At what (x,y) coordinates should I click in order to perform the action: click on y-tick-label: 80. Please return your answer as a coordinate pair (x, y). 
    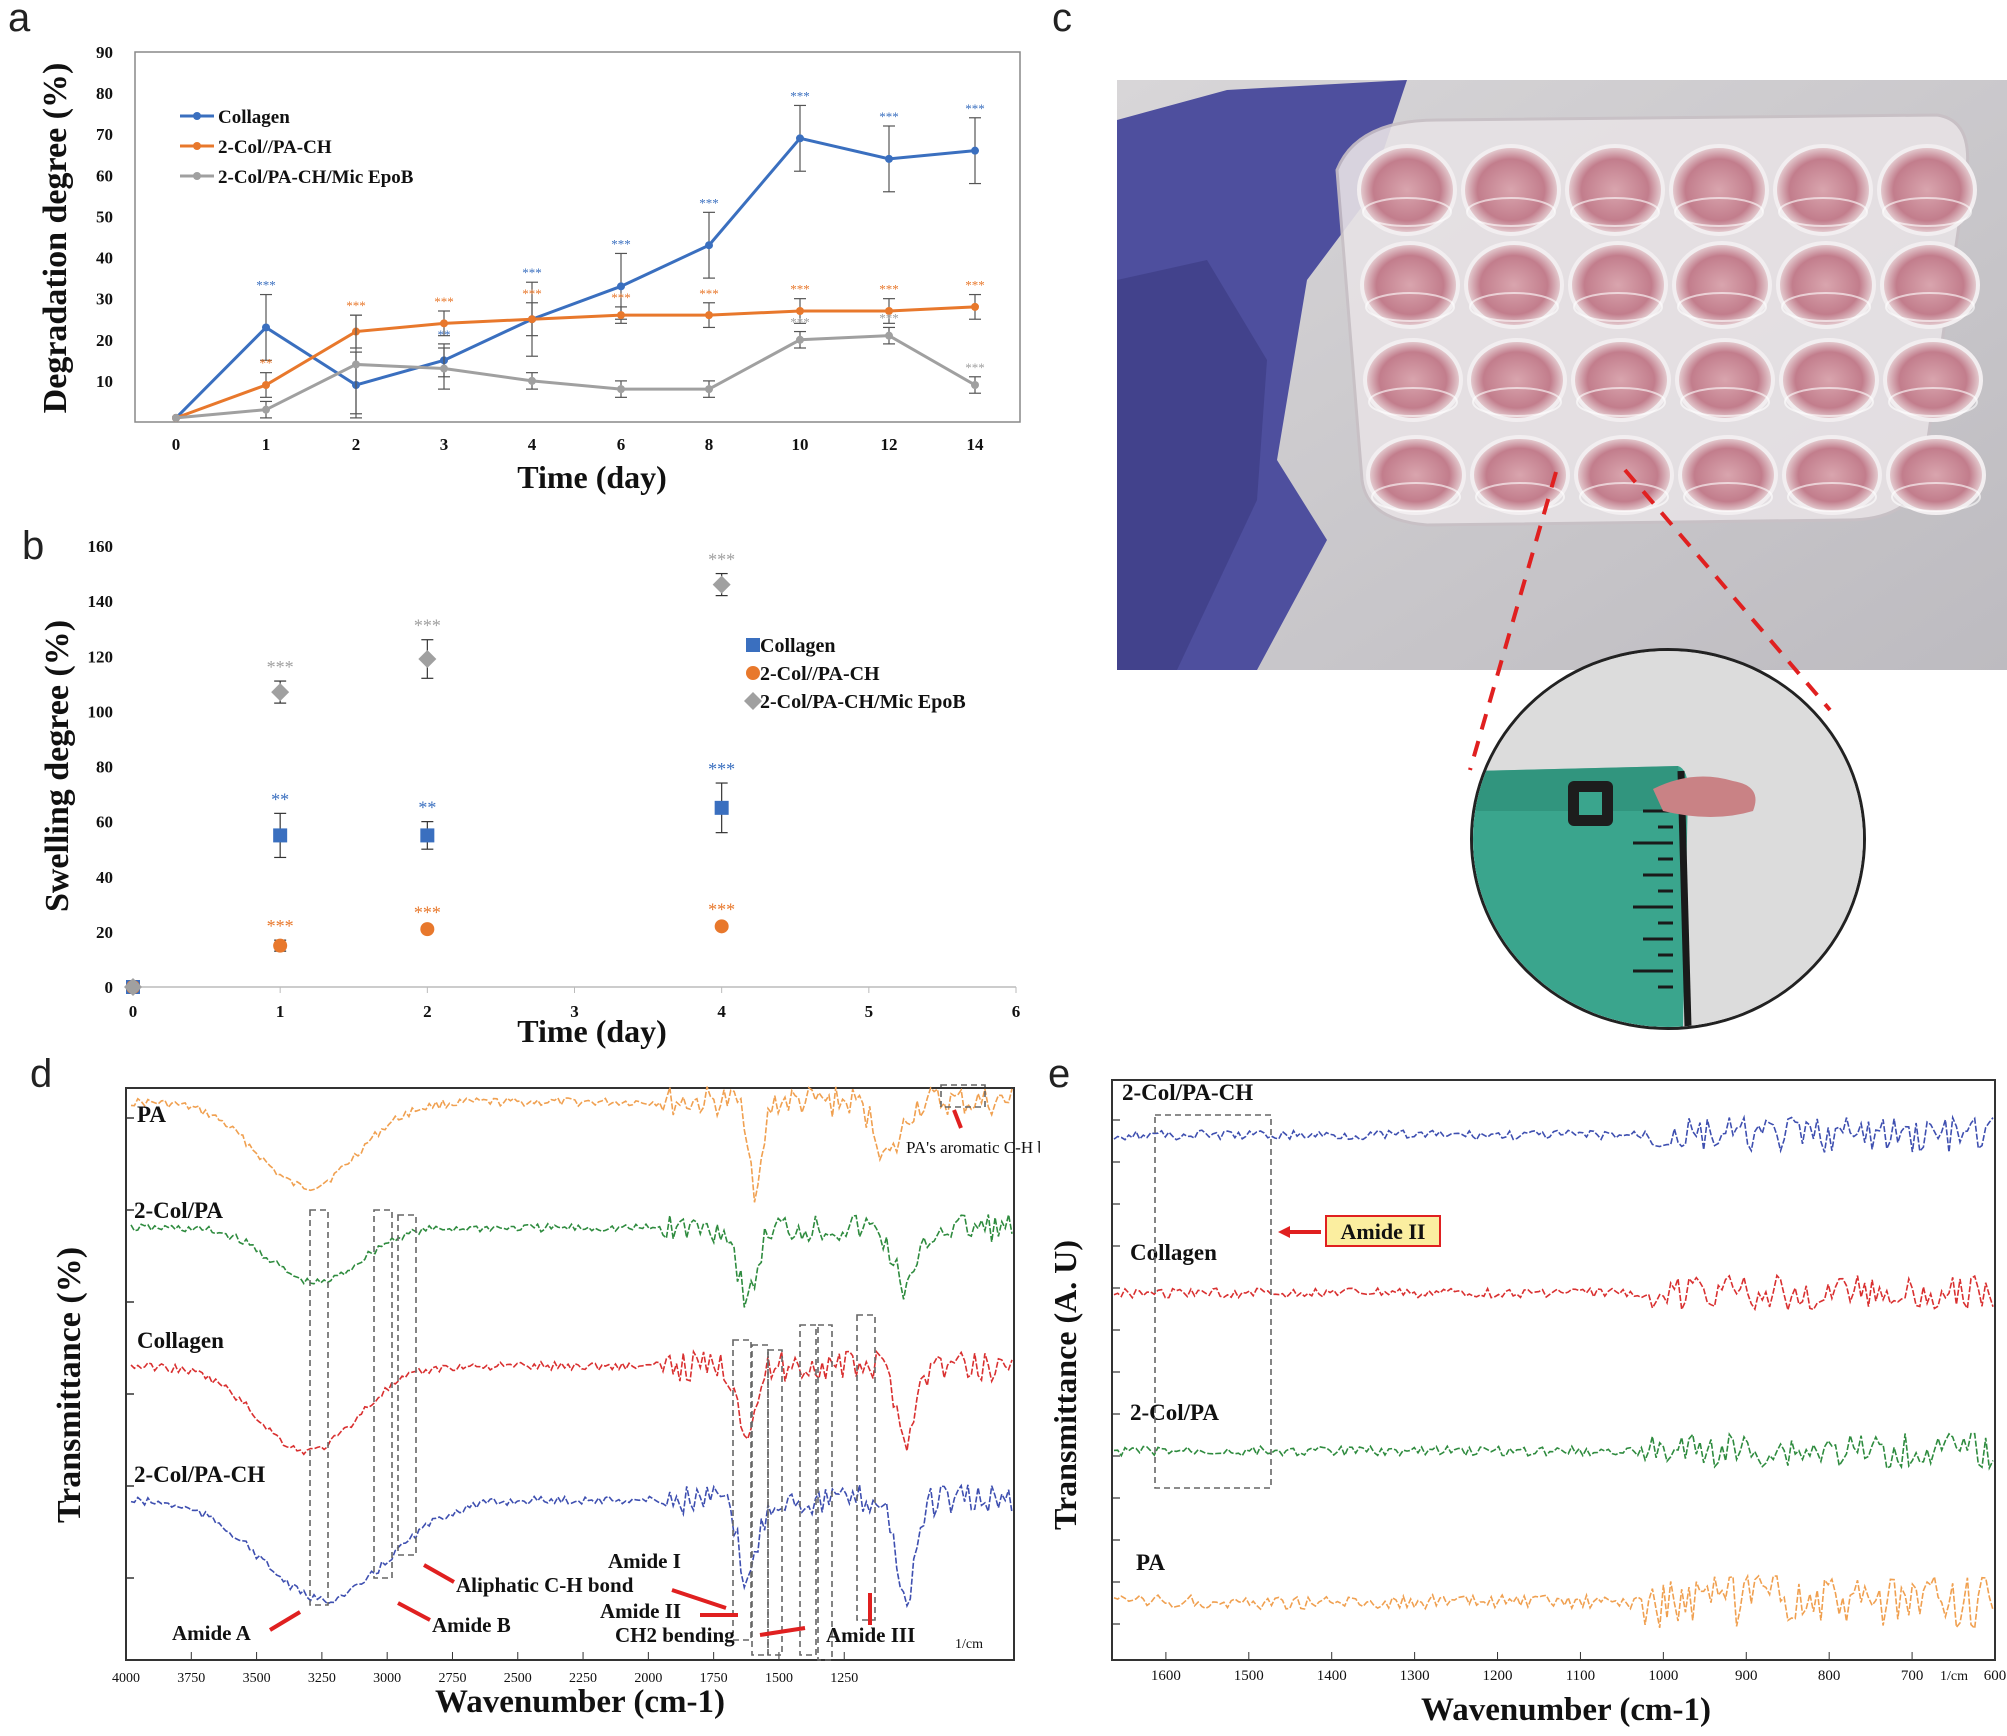
    Looking at the image, I should click on (104, 93).